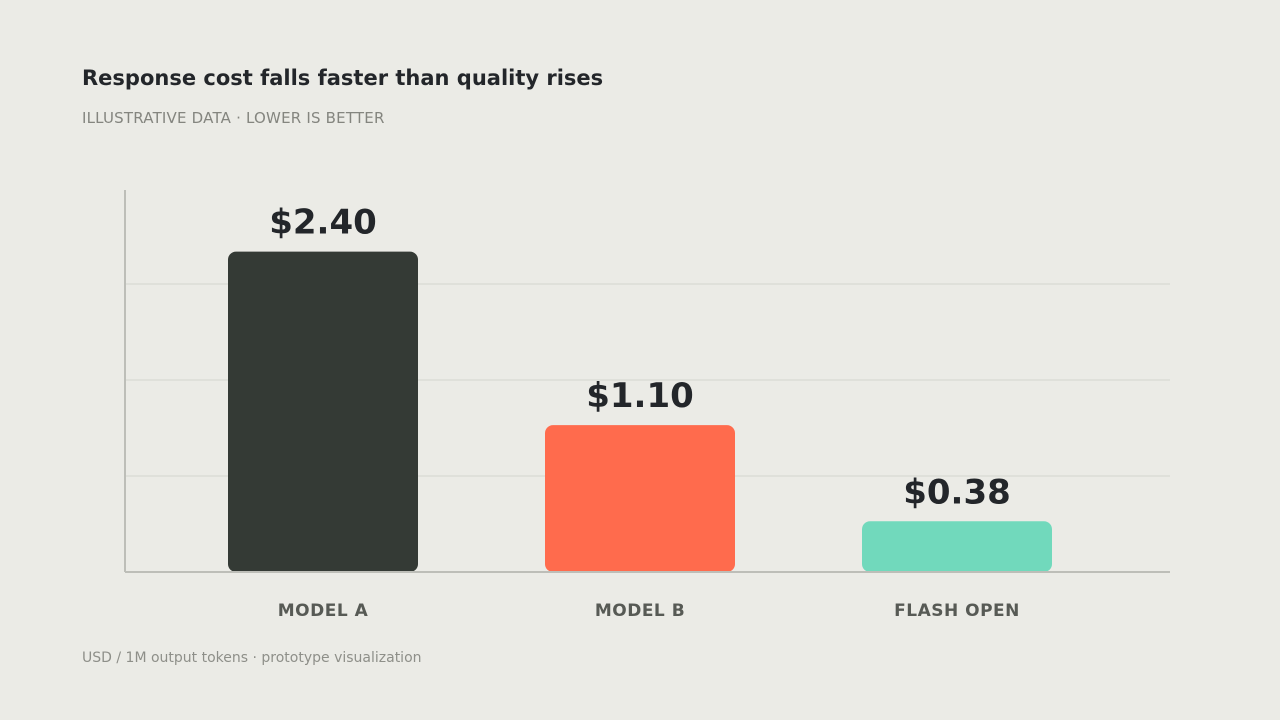 Image resolution: width=1280 pixels, height=720 pixels. Describe the element at coordinates (640, 611) in the screenshot. I see `category-label: MODEL B` at that location.